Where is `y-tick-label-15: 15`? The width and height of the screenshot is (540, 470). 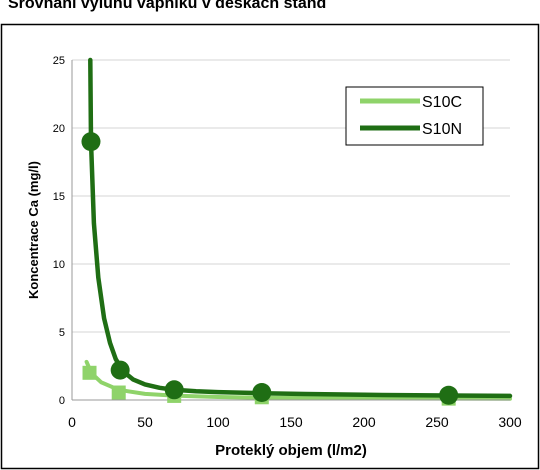
y-tick-label-15: 15 is located at coordinates (59, 197).